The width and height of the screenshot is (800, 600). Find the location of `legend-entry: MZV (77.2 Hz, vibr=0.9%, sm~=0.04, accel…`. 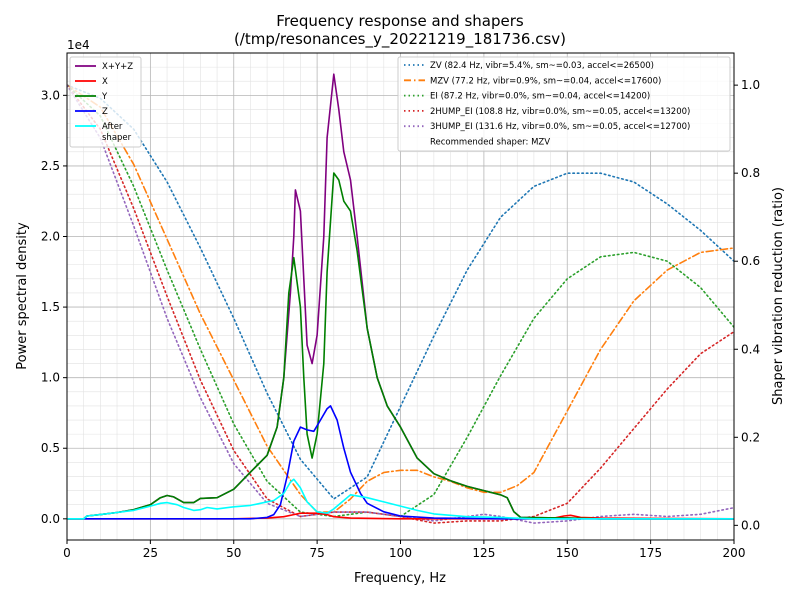

legend-entry: MZV (77.2 Hz, vibr=0.9%, sm~=0.04, accel… is located at coordinates (545, 81).